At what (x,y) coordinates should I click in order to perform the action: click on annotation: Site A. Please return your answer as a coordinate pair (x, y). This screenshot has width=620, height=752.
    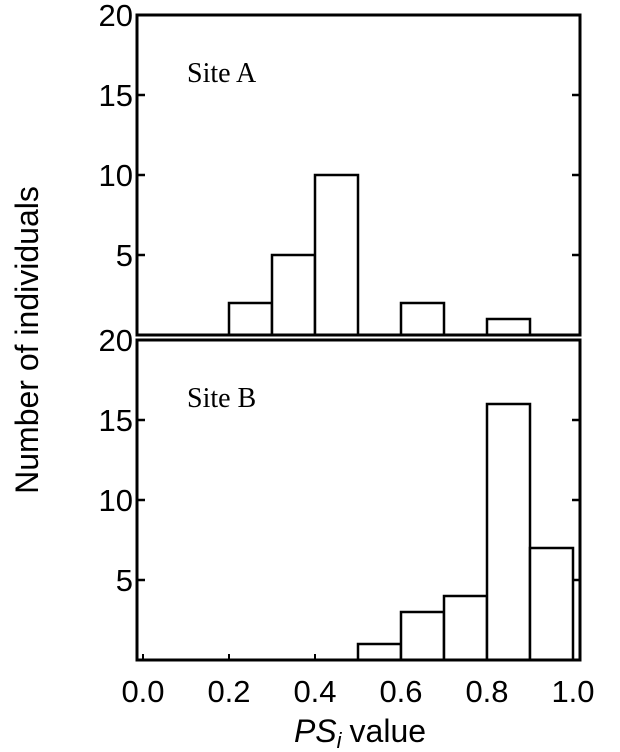
    Looking at the image, I should click on (222, 73).